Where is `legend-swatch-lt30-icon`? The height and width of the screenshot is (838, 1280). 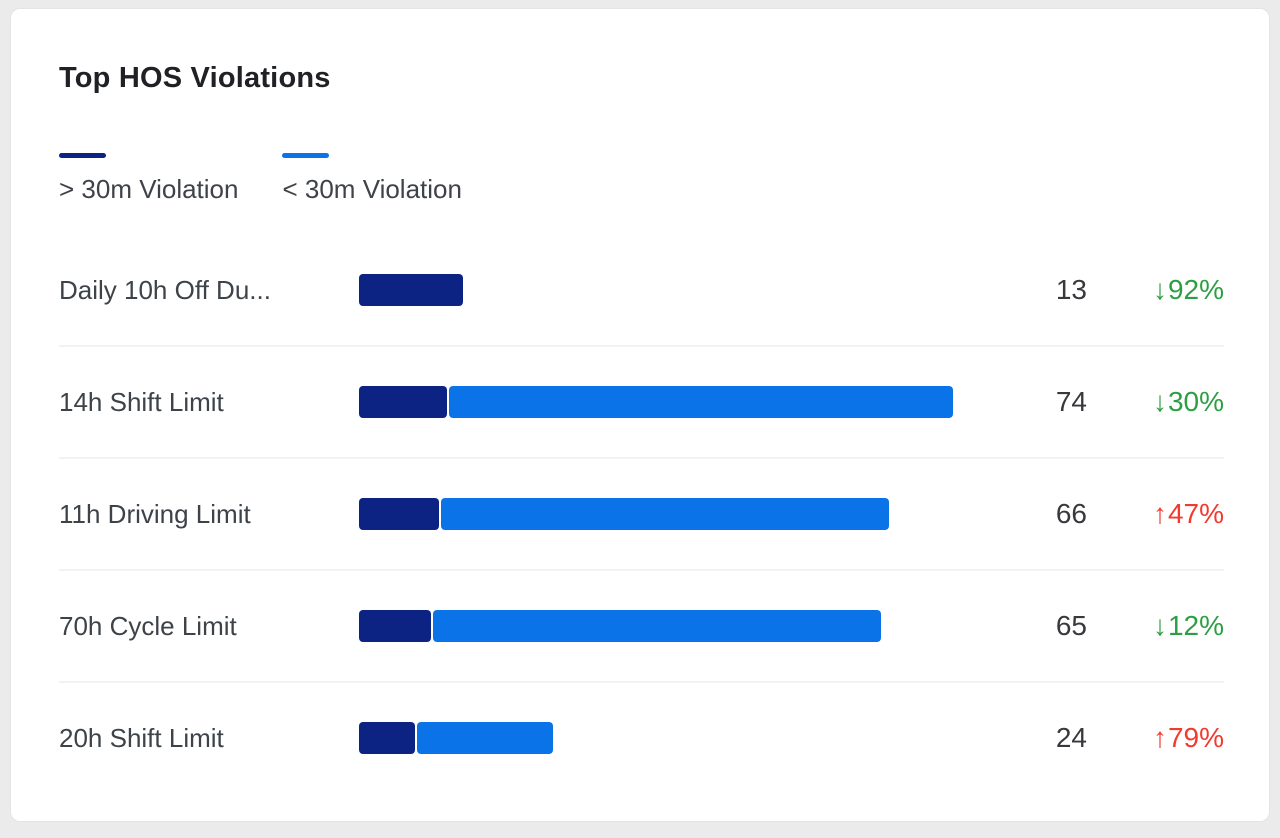
legend-swatch-lt30-icon is located at coordinates (306, 155).